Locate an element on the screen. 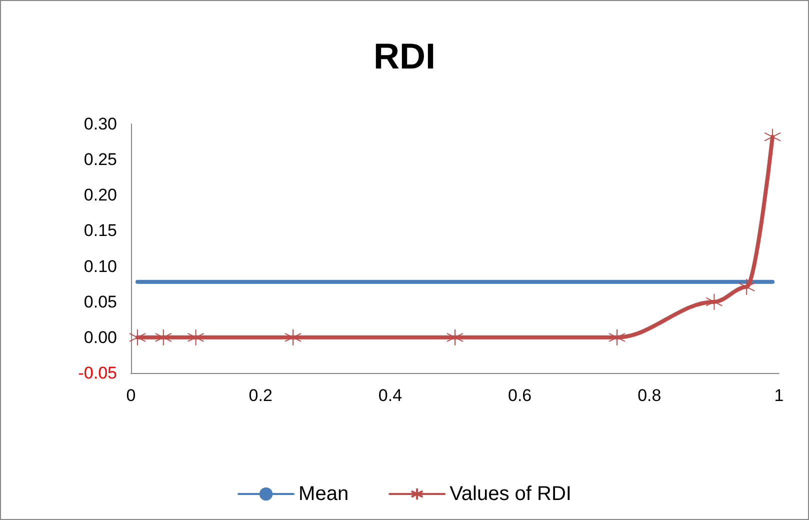 The height and width of the screenshot is (520, 809). x-tick-label: 0.2 is located at coordinates (260, 395).